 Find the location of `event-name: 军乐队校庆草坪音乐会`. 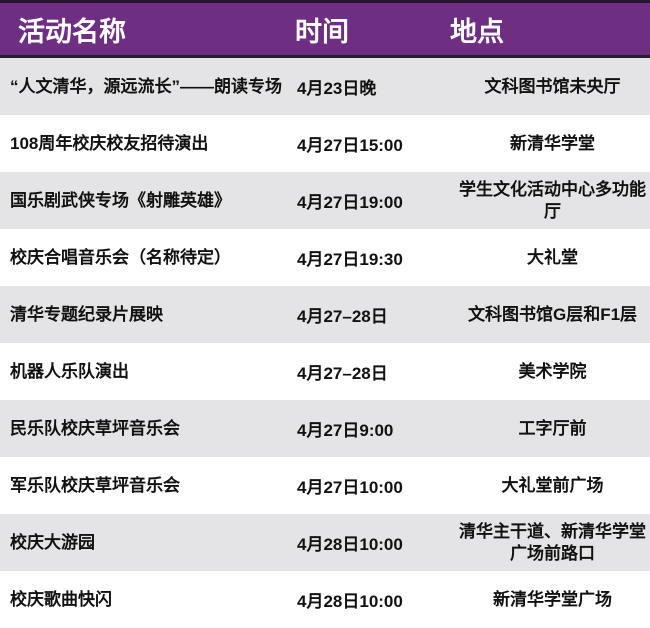

event-name: 军乐队校庆草坪音乐会 is located at coordinates (95, 485).